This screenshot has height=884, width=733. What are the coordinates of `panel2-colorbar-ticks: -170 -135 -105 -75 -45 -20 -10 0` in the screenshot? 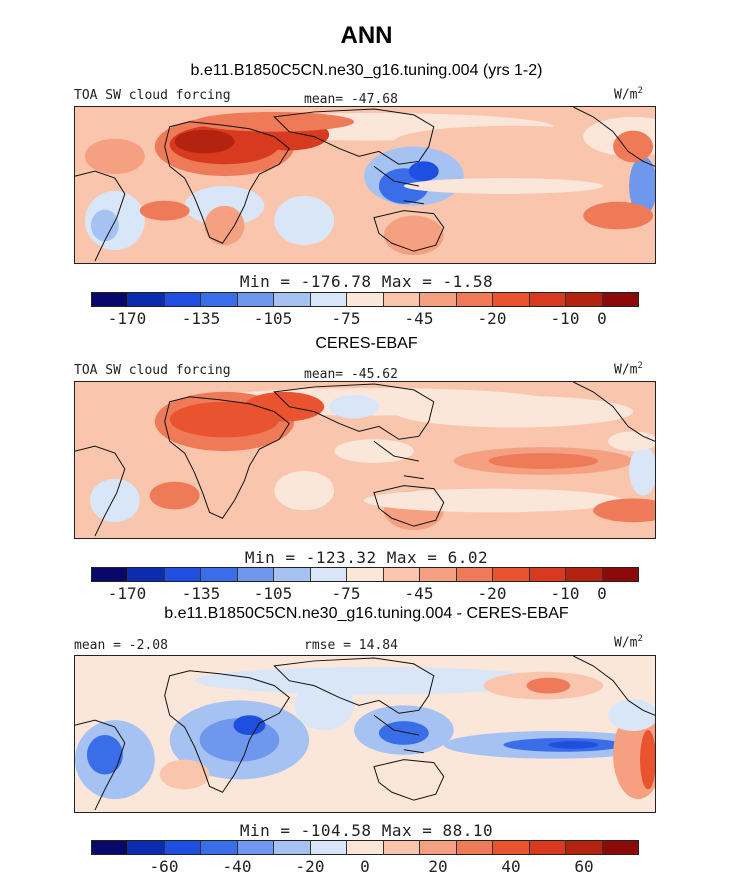 It's located at (365, 594).